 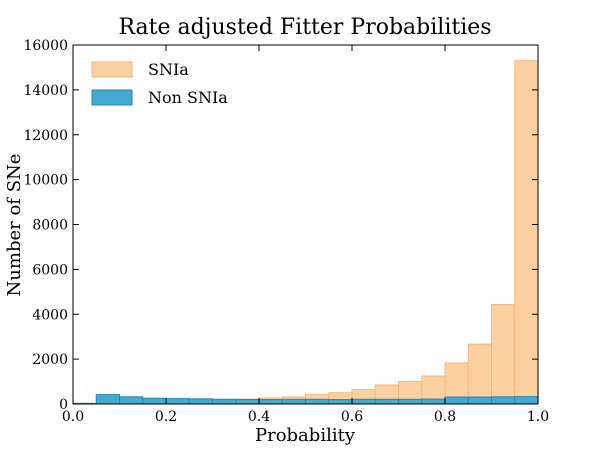 I want to click on x-tick-label-1: 0.2, so click(x=166, y=417).